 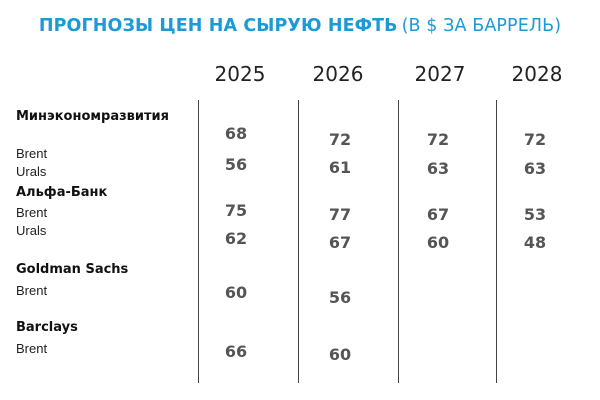 What do you see at coordinates (218, 26) in the screenshot?
I see `chart-title-main: ПРОГНОЗЫ ЦЕН НА СЫРУЮ НЕФТЬ` at bounding box center [218, 26].